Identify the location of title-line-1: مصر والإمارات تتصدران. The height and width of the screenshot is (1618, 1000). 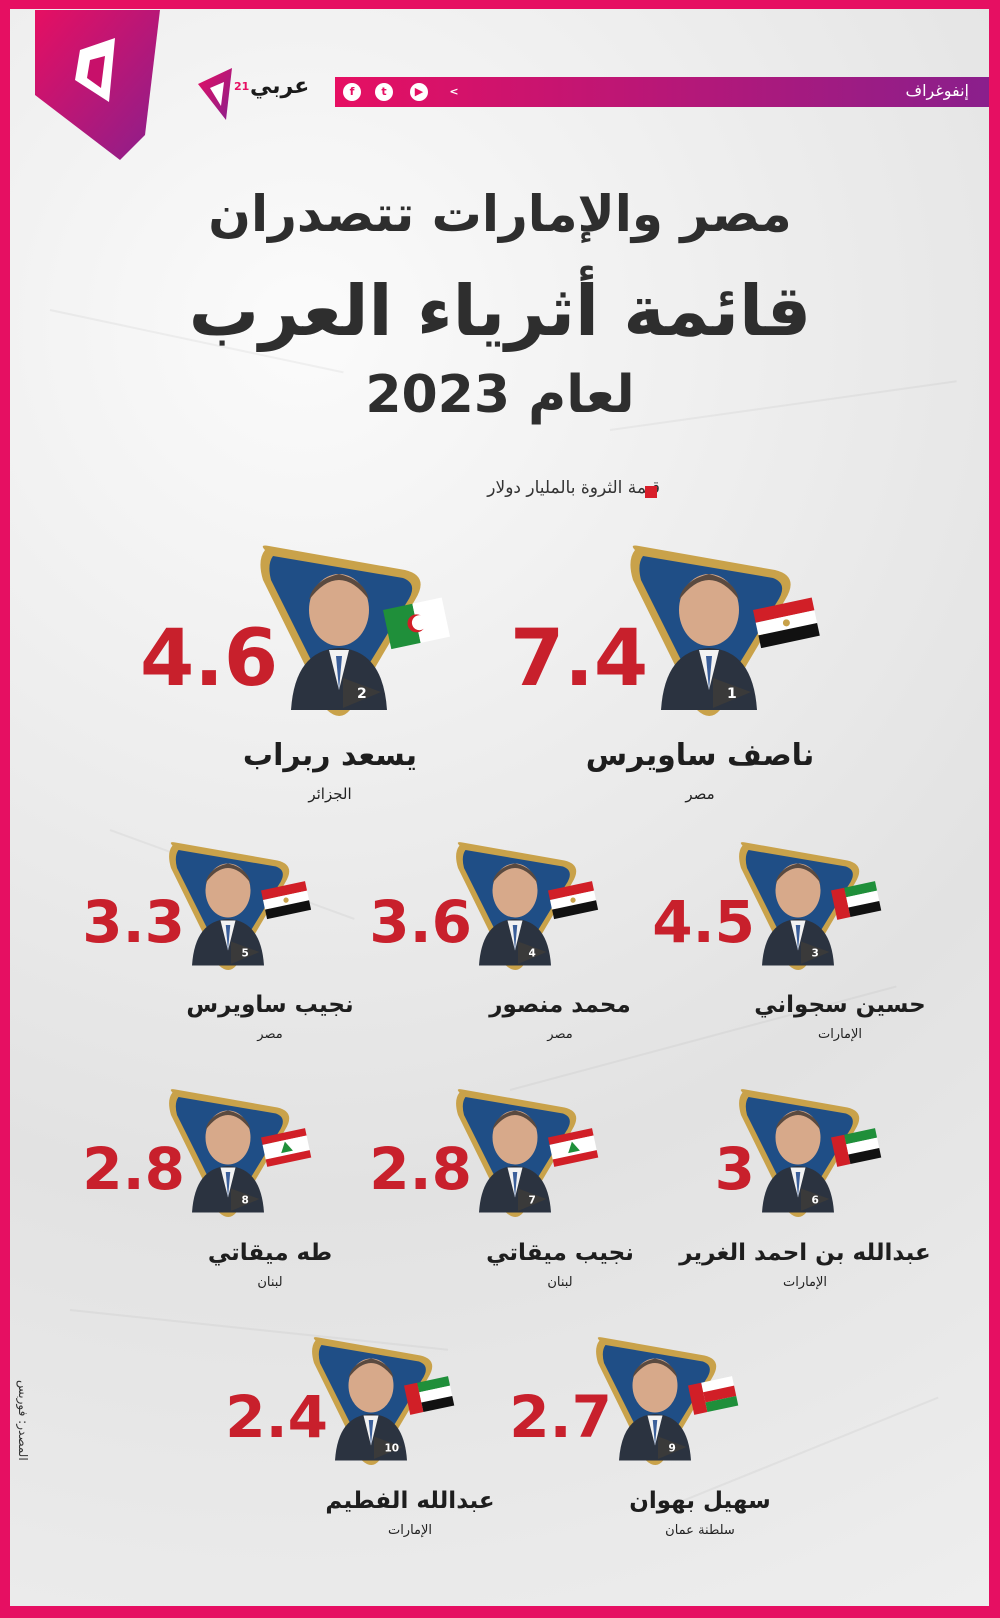
(500, 214).